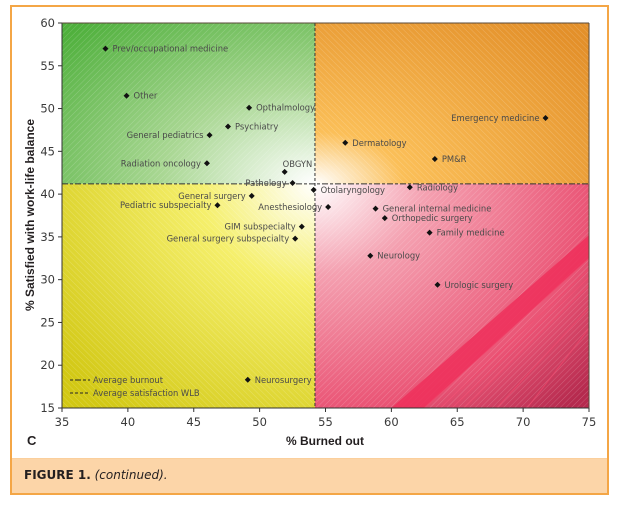 This screenshot has width=622, height=513. I want to click on data-point-label: Anesthesiology, so click(290, 207).